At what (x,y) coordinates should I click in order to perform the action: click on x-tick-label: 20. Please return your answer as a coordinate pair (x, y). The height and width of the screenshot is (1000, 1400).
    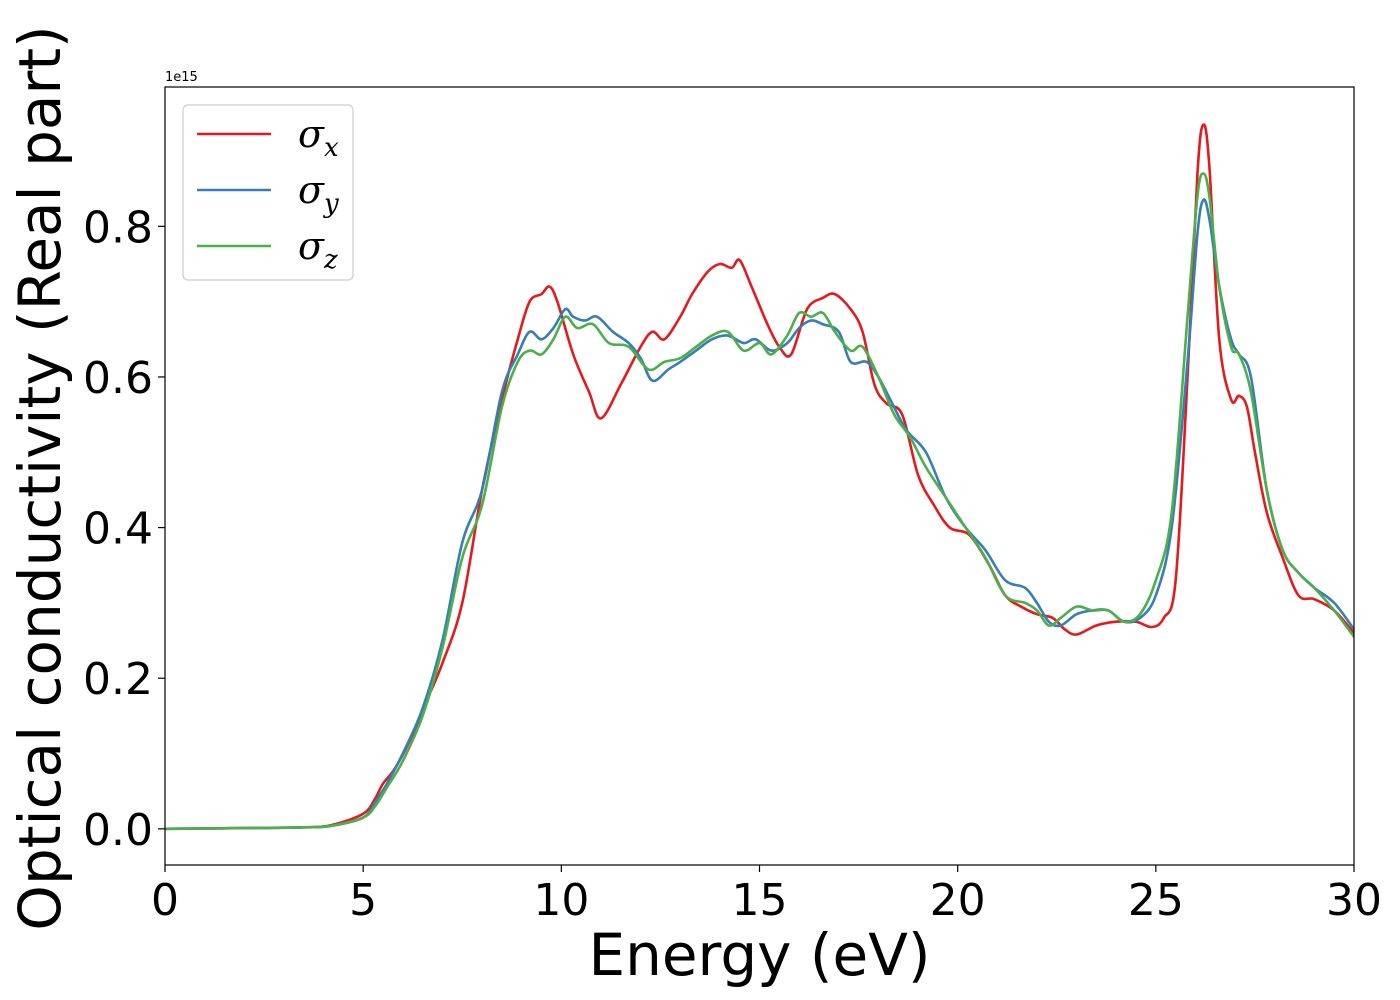
    Looking at the image, I should click on (958, 900).